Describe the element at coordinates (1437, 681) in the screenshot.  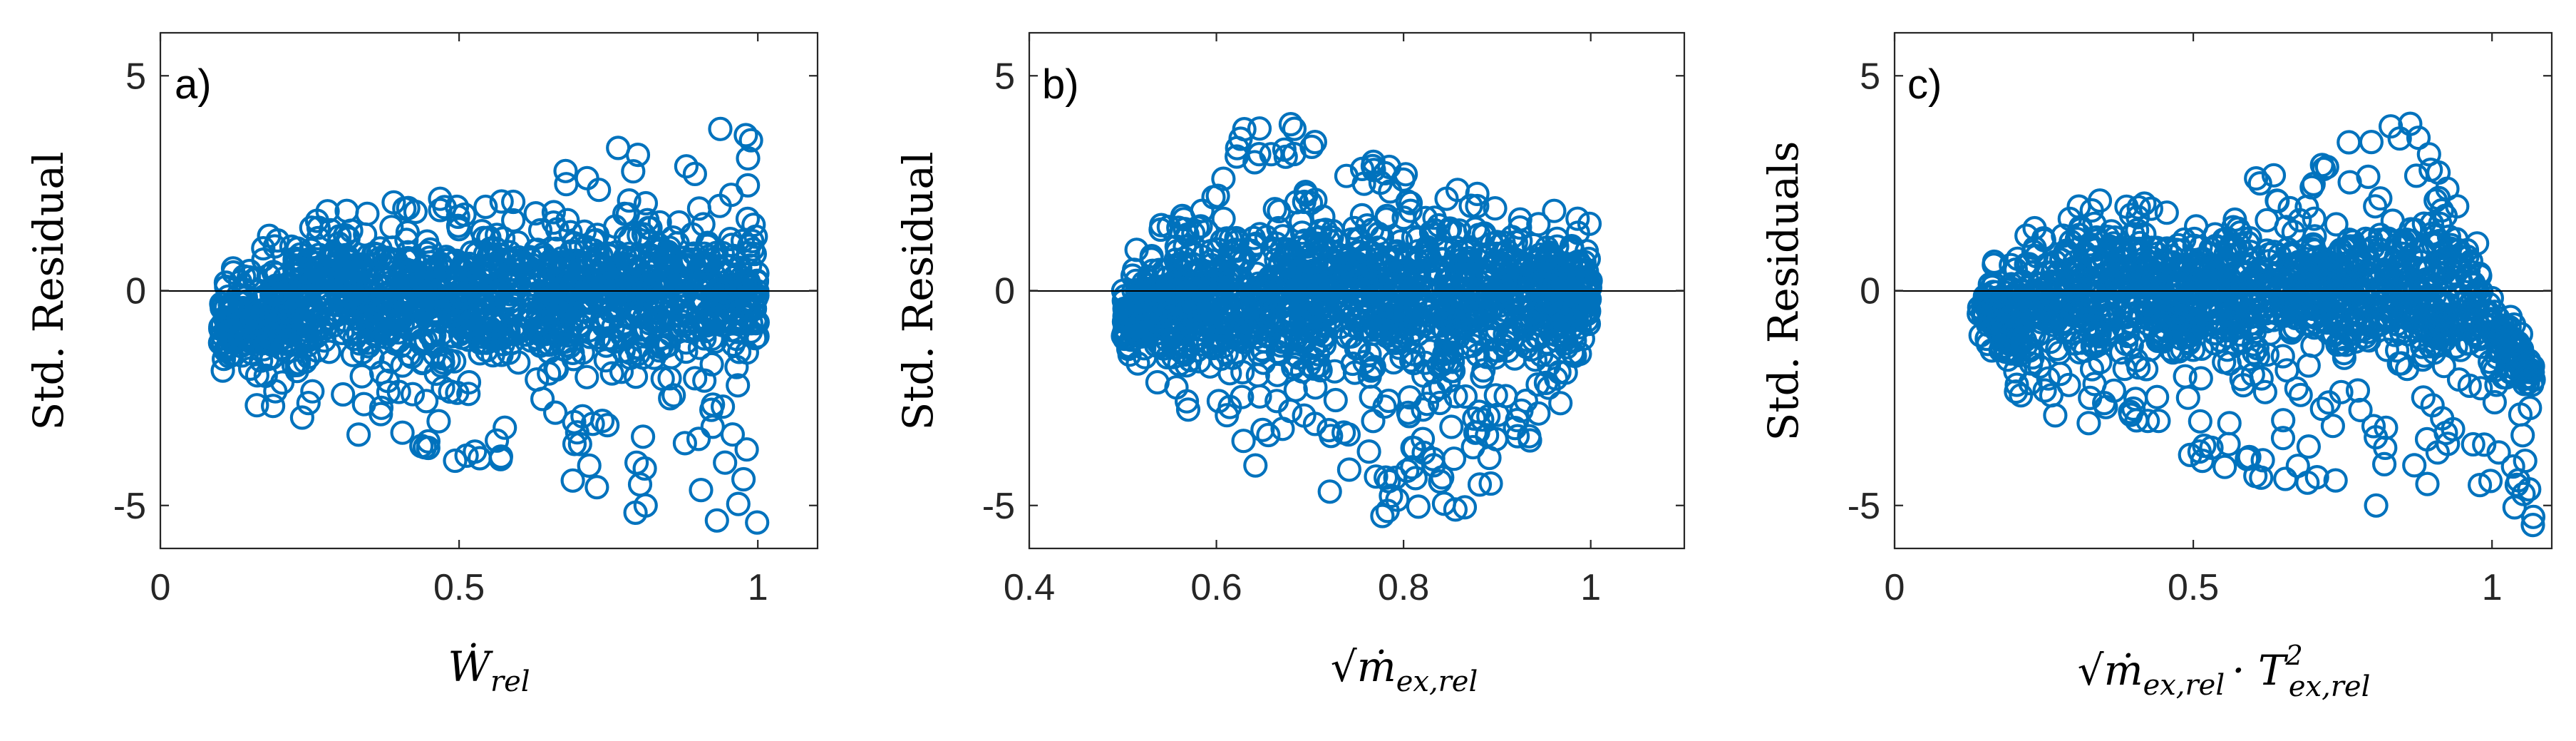
I see `panel-b-xlabel-sub: ex,rel` at that location.